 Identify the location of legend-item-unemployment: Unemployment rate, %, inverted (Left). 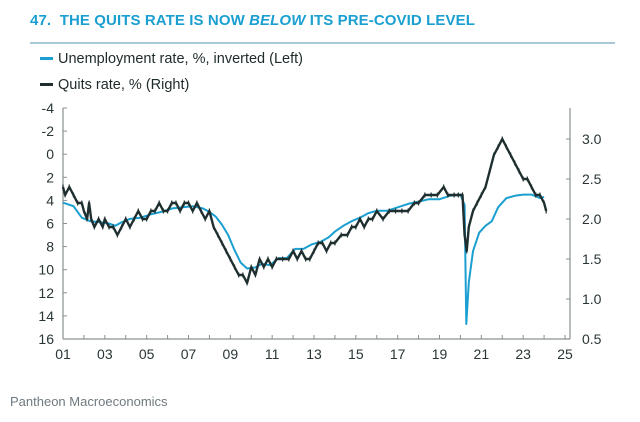
(171, 59).